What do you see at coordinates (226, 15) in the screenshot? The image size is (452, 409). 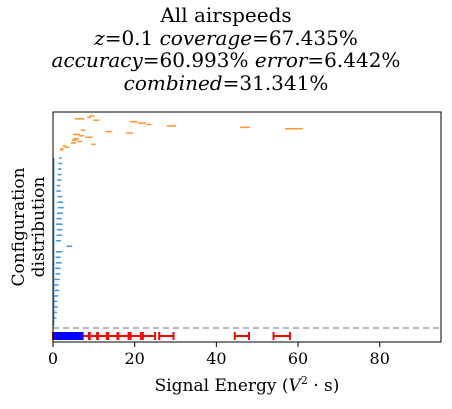 I see `chart-title: All airspeeds` at bounding box center [226, 15].